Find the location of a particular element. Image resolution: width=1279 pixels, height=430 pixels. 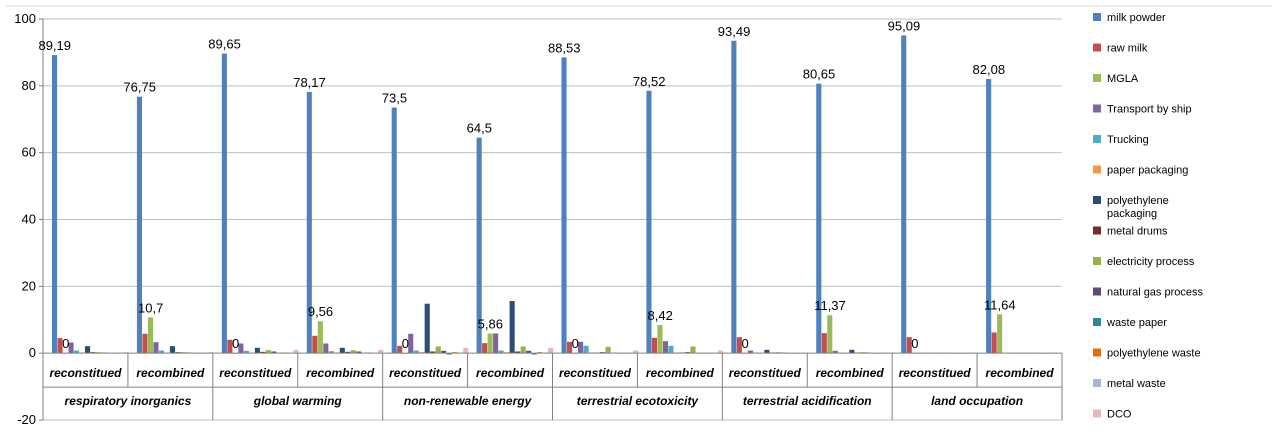

y-tick-label: 60 is located at coordinates (29, 152).